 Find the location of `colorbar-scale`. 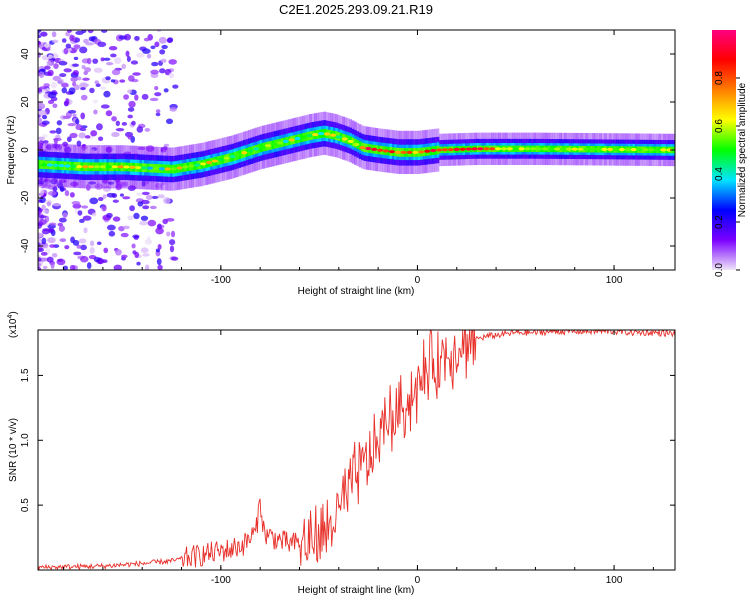

colorbar-scale is located at coordinates (724, 150).